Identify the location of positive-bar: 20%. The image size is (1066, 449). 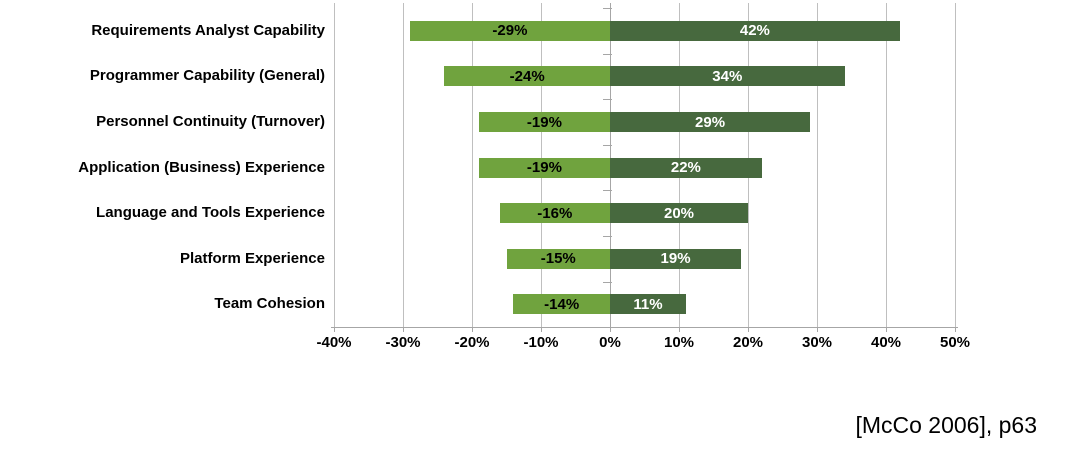
(679, 213).